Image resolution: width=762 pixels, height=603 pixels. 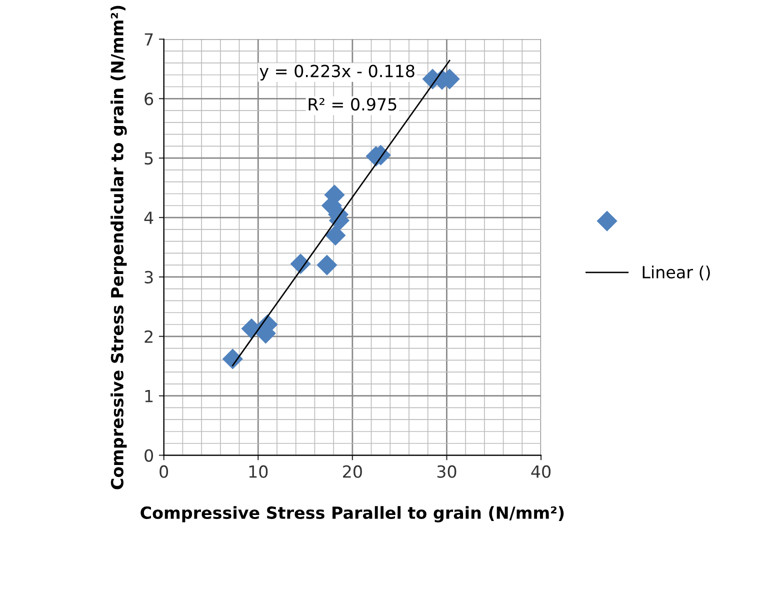 What do you see at coordinates (352, 471) in the screenshot?
I see `x-tick-label: 20` at bounding box center [352, 471].